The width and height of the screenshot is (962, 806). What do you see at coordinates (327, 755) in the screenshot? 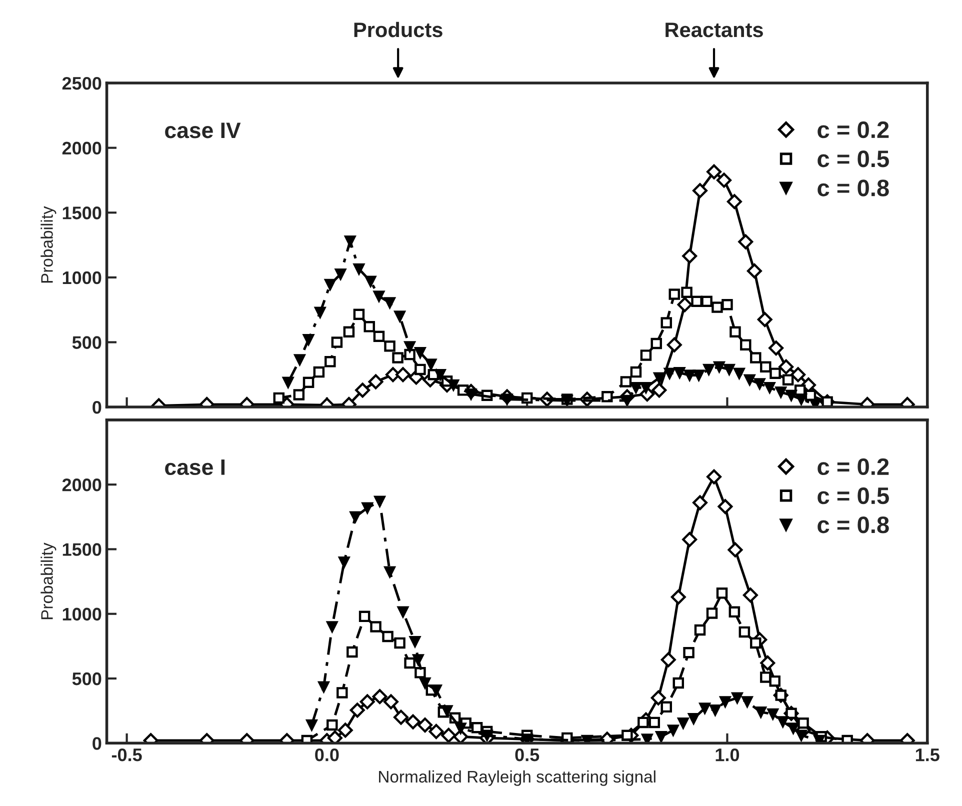
I see `x-tick-label: 0.0` at bounding box center [327, 755].